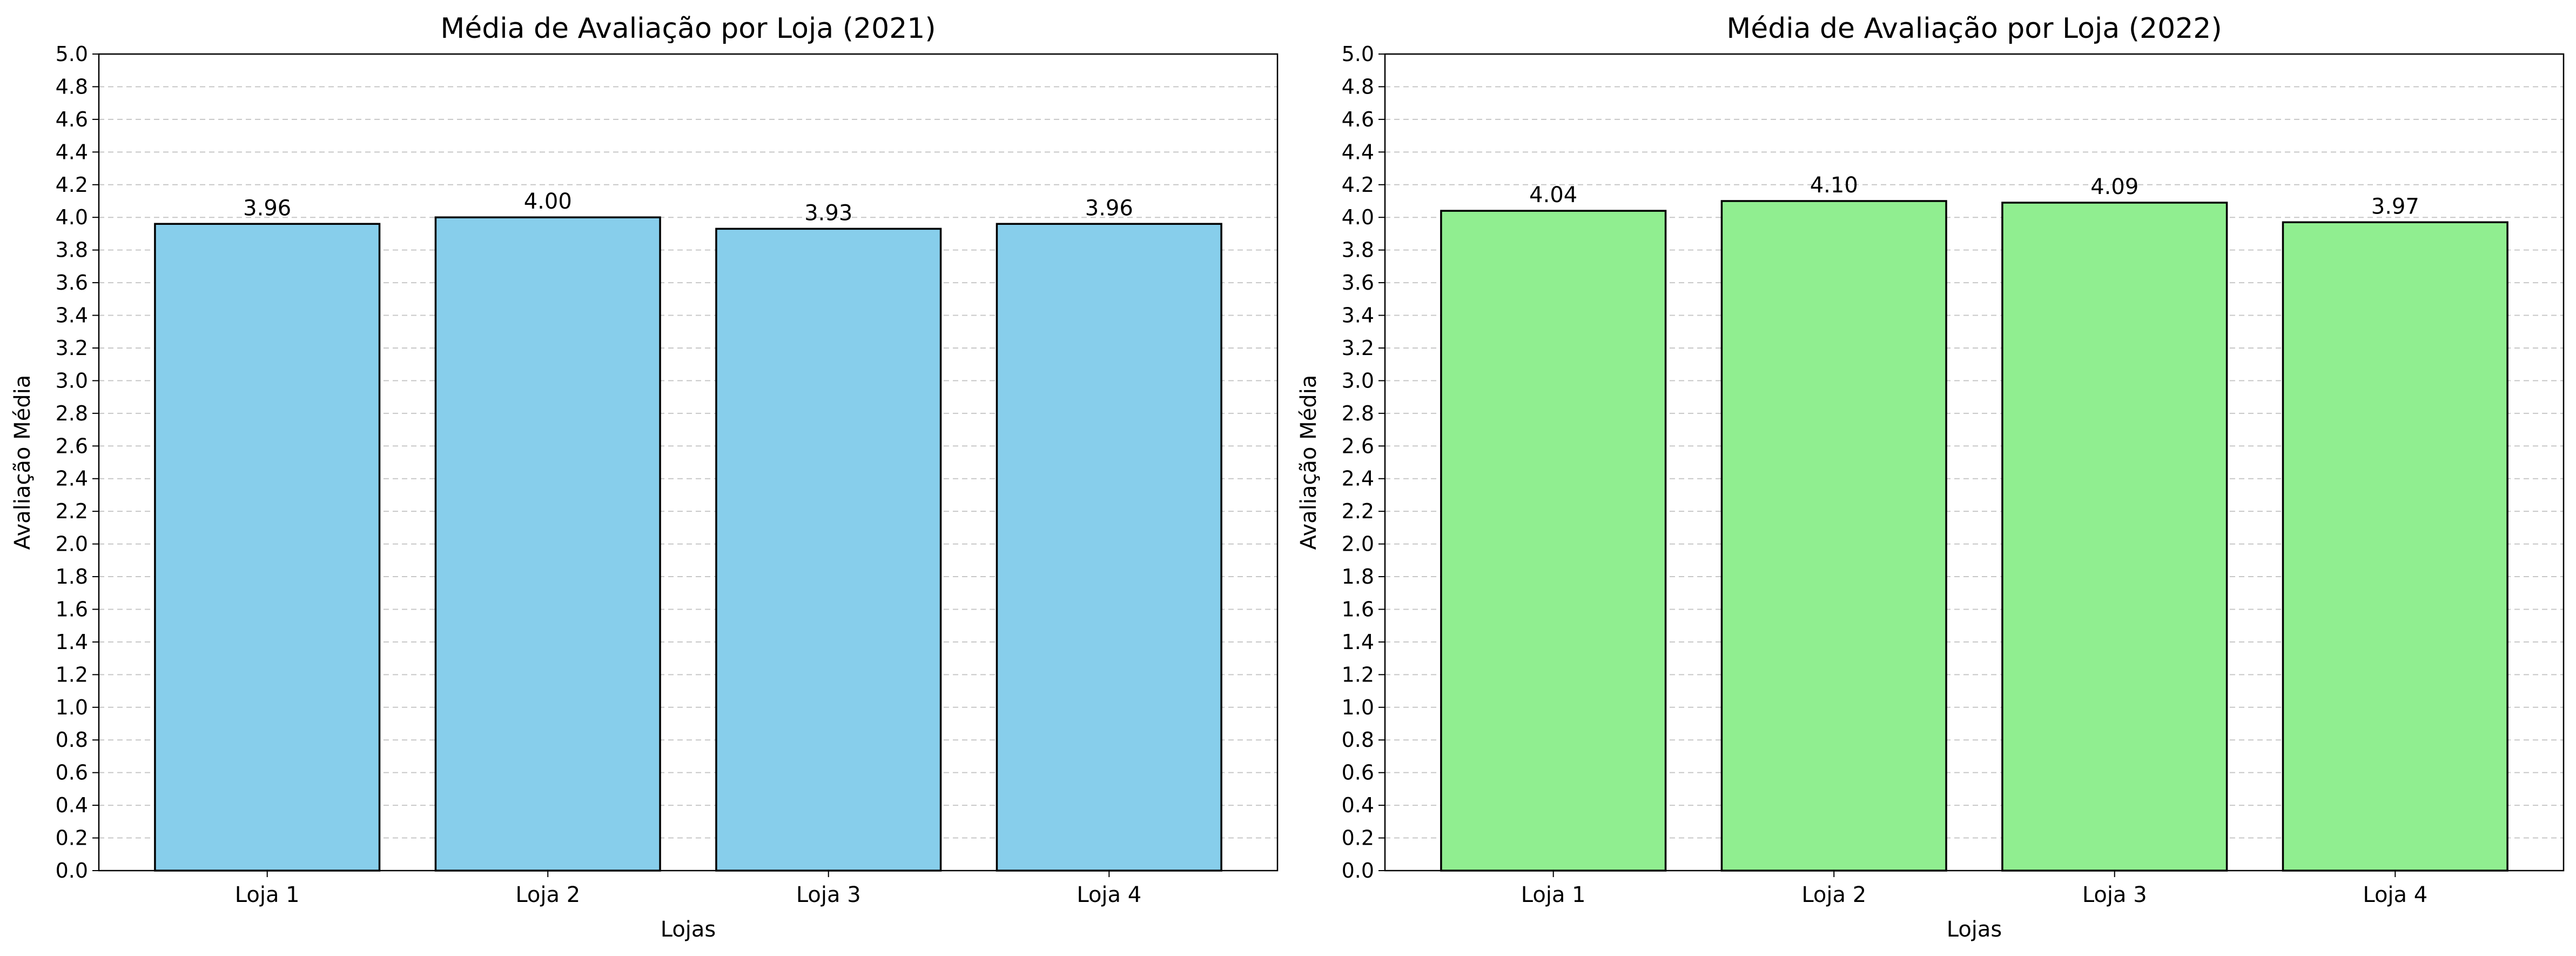  I want to click on chart-title: Média de Avaliação por Loja (2021), so click(688, 28).